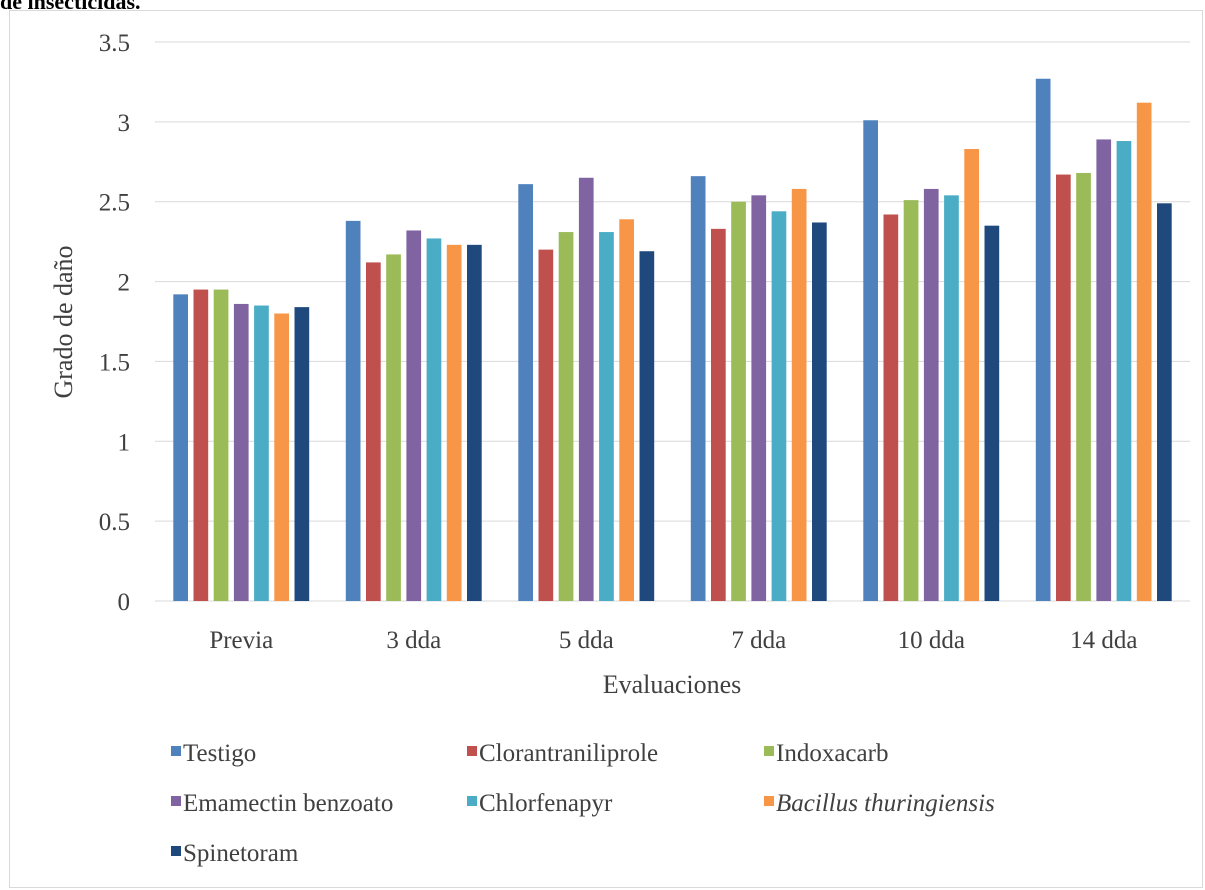 The height and width of the screenshot is (890, 1205). What do you see at coordinates (758, 640) in the screenshot?
I see `x-tick-label: 7 dda` at bounding box center [758, 640].